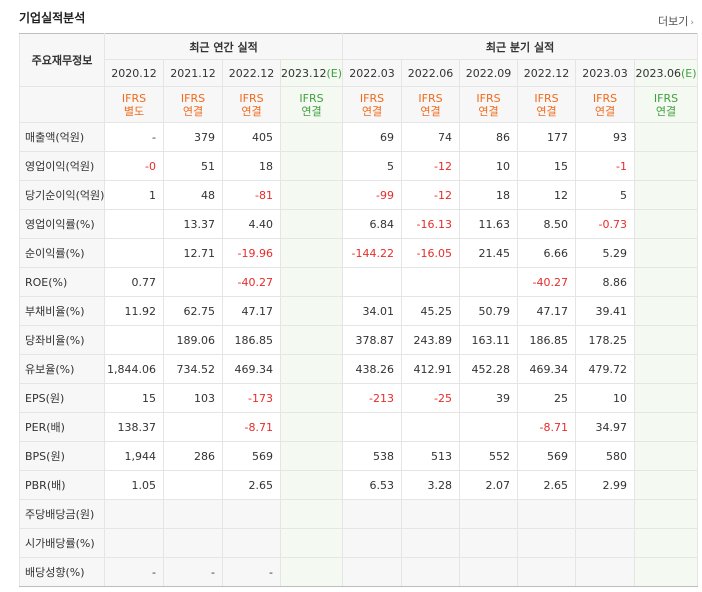 This screenshot has height=592, width=702. What do you see at coordinates (62, 485) in the screenshot?
I see `row-label: PBR(배)` at bounding box center [62, 485].